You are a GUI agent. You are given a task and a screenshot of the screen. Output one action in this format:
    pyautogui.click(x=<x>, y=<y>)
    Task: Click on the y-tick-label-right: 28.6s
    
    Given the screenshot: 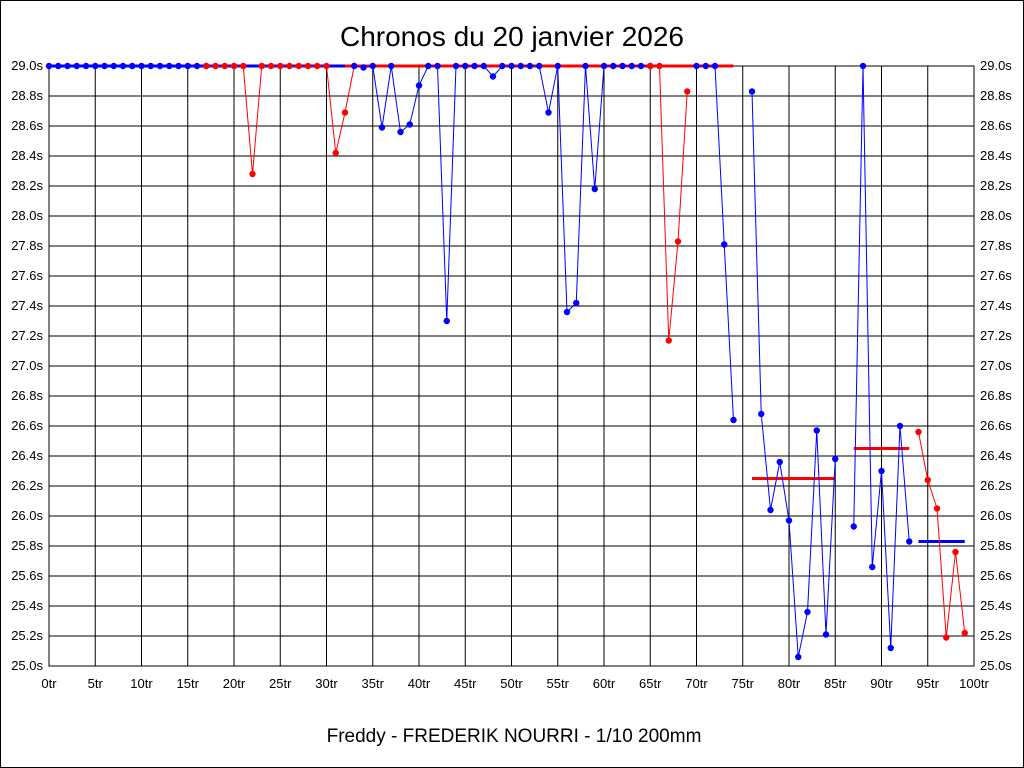 What is the action you would take?
    pyautogui.click(x=996, y=125)
    